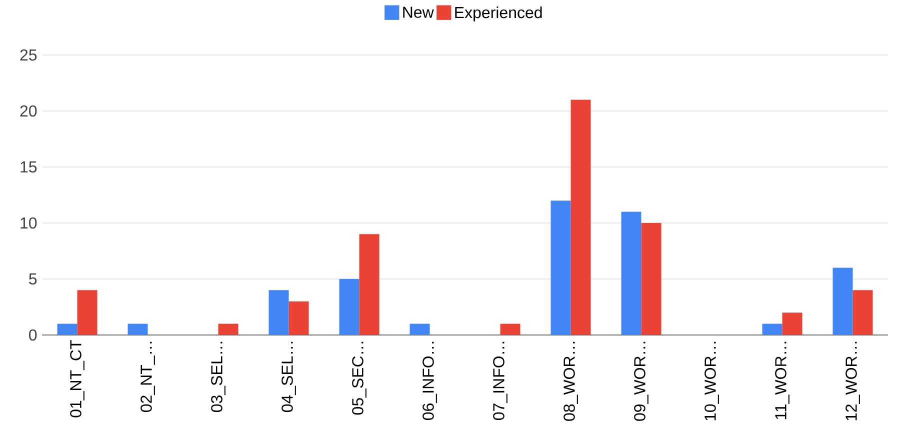  Describe the element at coordinates (28, 223) in the screenshot. I see `y-tick-label: 10` at that location.